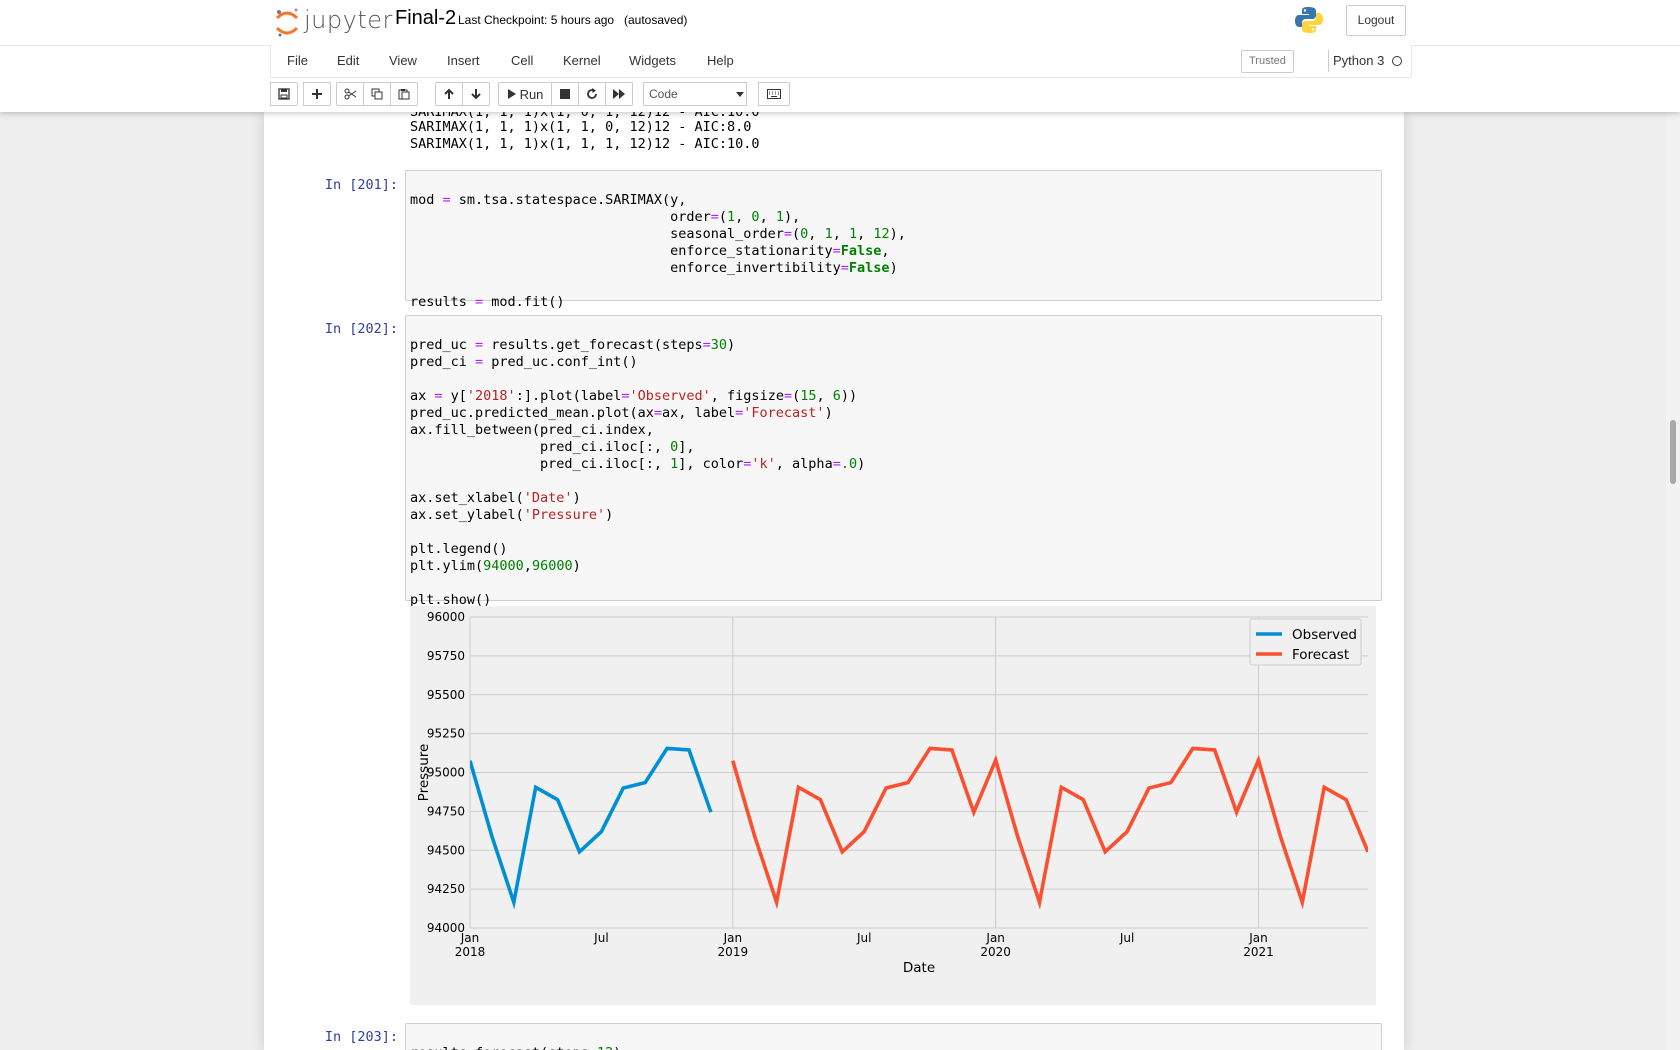 This screenshot has height=1050, width=1680. What do you see at coordinates (695, 94) in the screenshot?
I see `cell-type-select: Code` at bounding box center [695, 94].